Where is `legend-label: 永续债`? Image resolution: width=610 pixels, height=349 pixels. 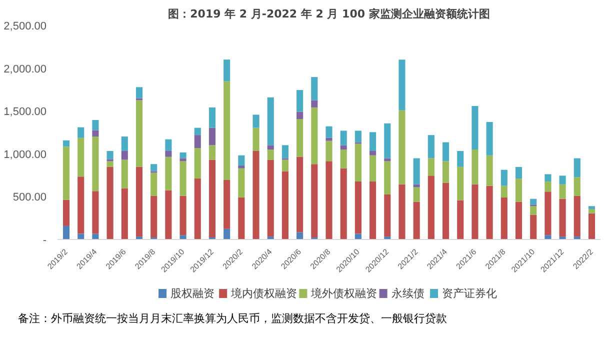 legend-label: 永续债 is located at coordinates (407, 293).